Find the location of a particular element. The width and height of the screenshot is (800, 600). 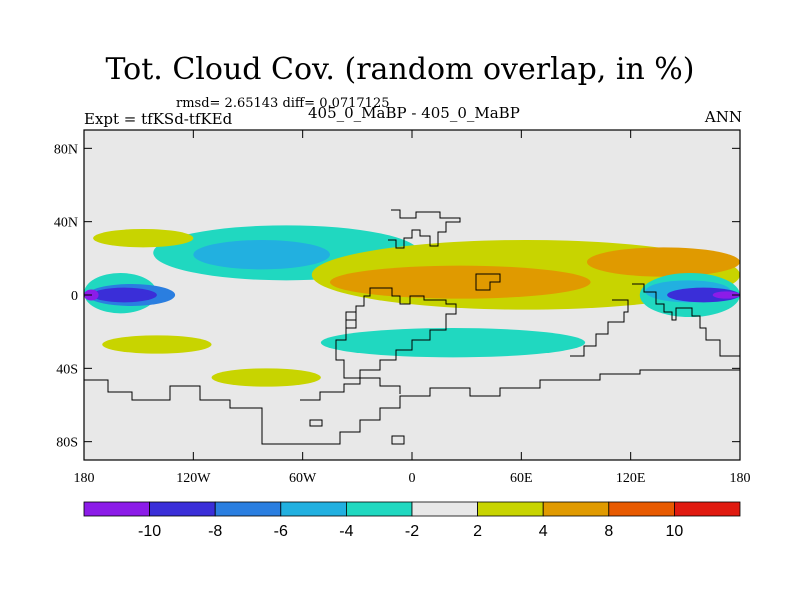

y-tick-label-3: 40S is located at coordinates (67, 369).